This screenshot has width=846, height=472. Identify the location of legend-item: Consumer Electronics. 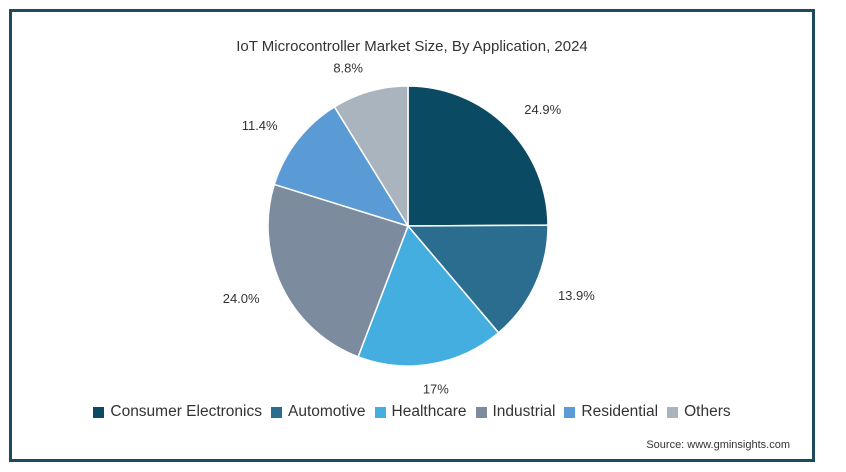
(177, 412).